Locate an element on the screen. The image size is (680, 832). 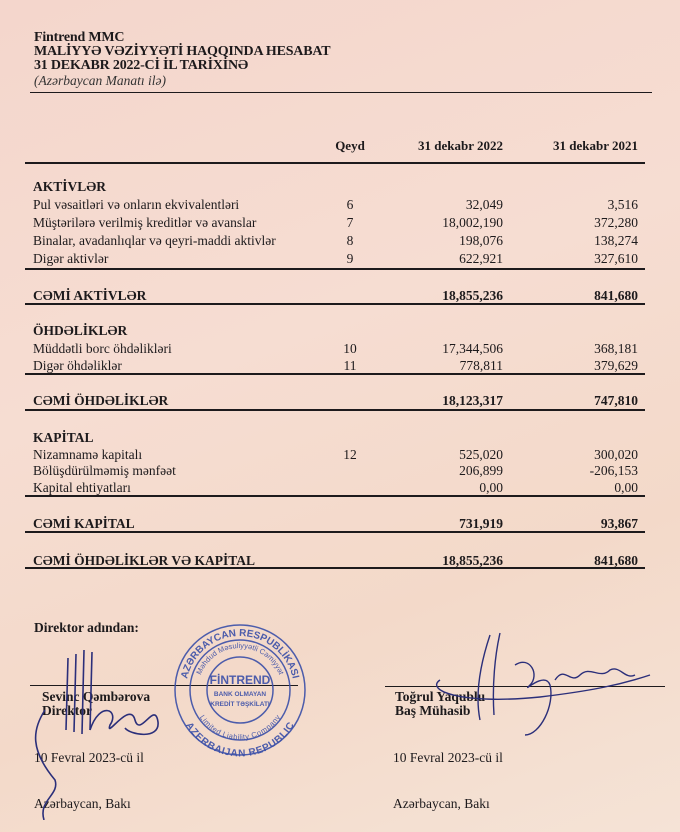
row-note: 9 is located at coordinates (350, 258).